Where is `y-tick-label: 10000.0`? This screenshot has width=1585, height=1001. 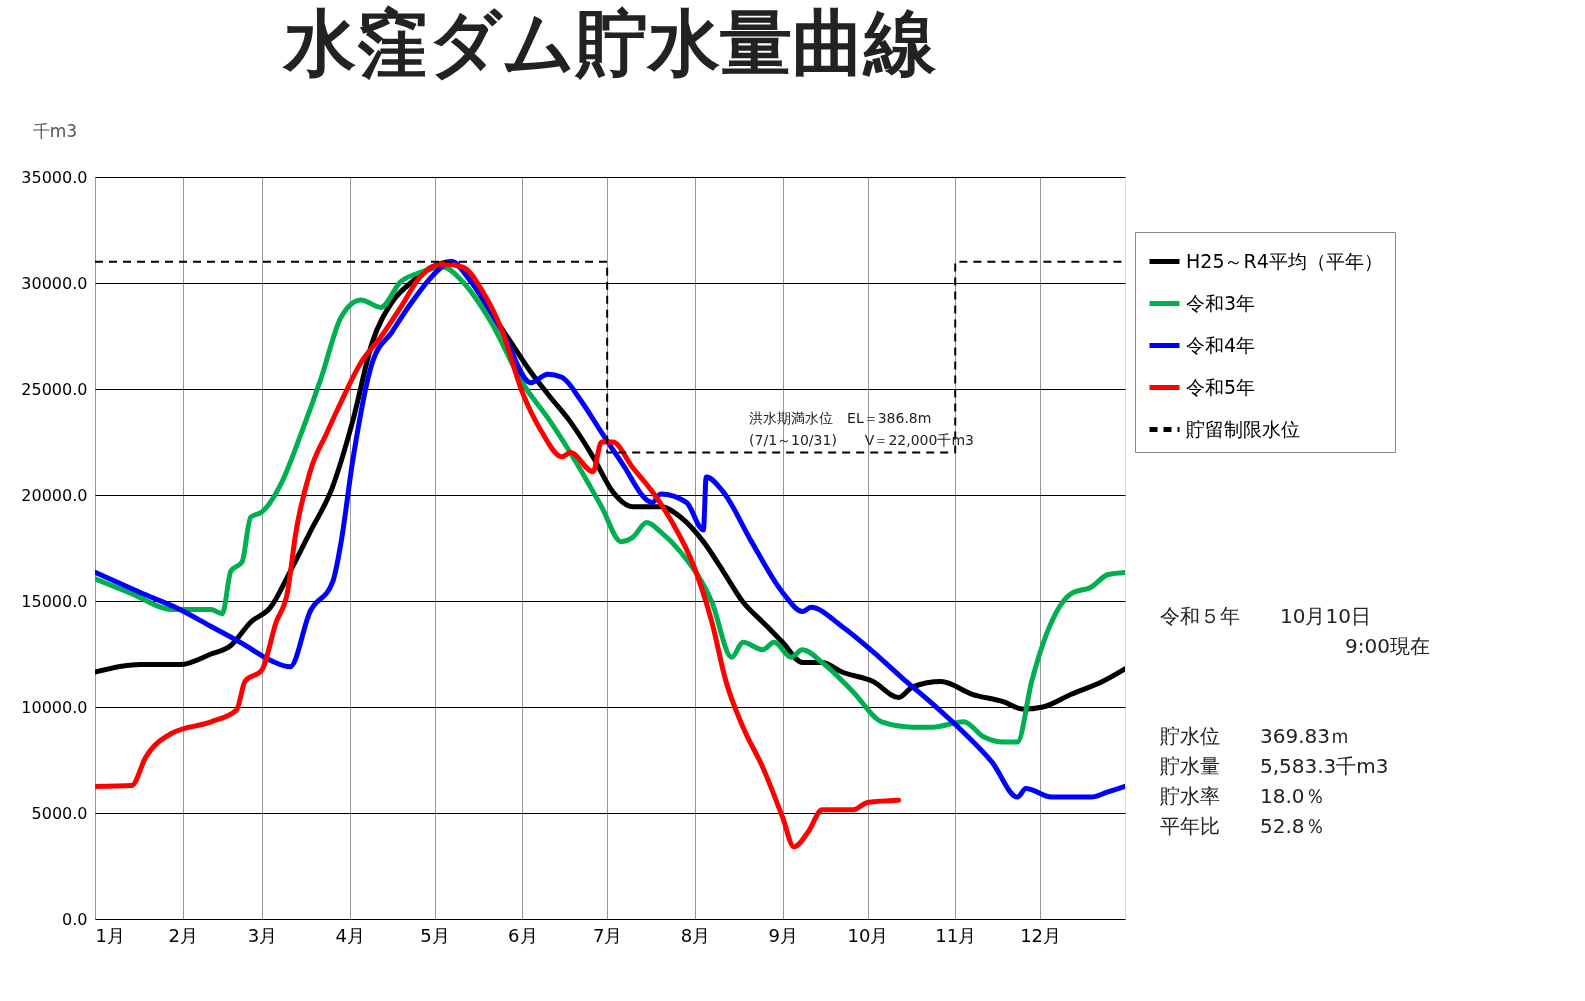
y-tick-label: 10000.0 is located at coordinates (54, 707).